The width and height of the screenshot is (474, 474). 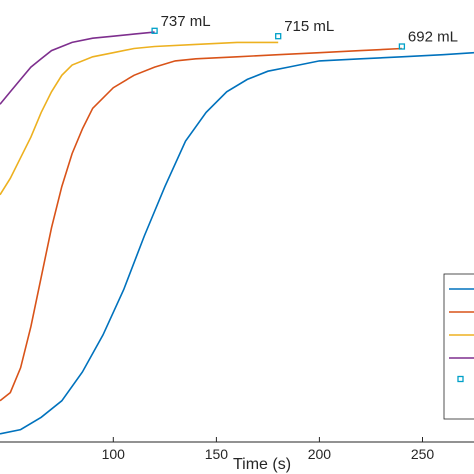 I want to click on legend-items, so click(x=461, y=335).